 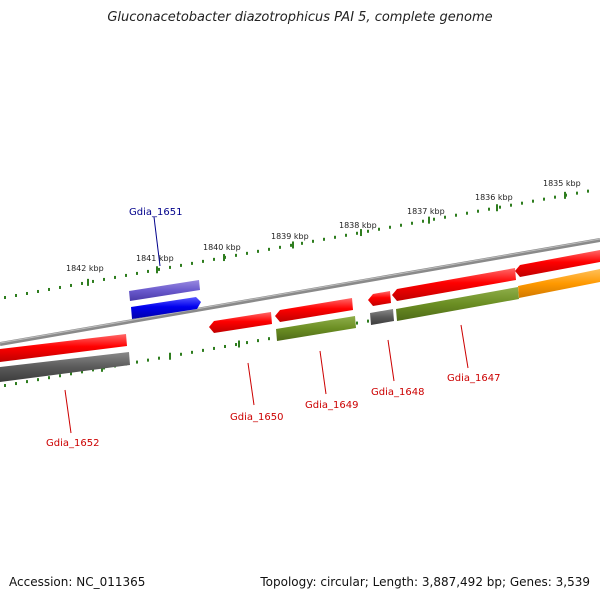 What do you see at coordinates (85, 268) in the screenshot?
I see `ruler-label-1842: 1842 kbp` at bounding box center [85, 268].